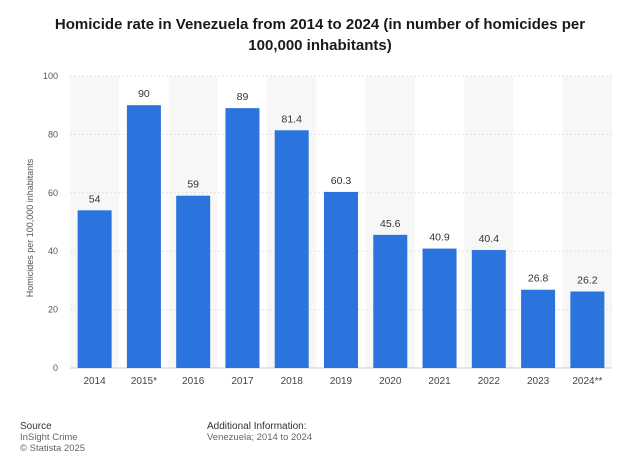 Image resolution: width=640 pixels, height=476 pixels. Describe the element at coordinates (53, 134) in the screenshot. I see `y-tick-label: 80` at that location.